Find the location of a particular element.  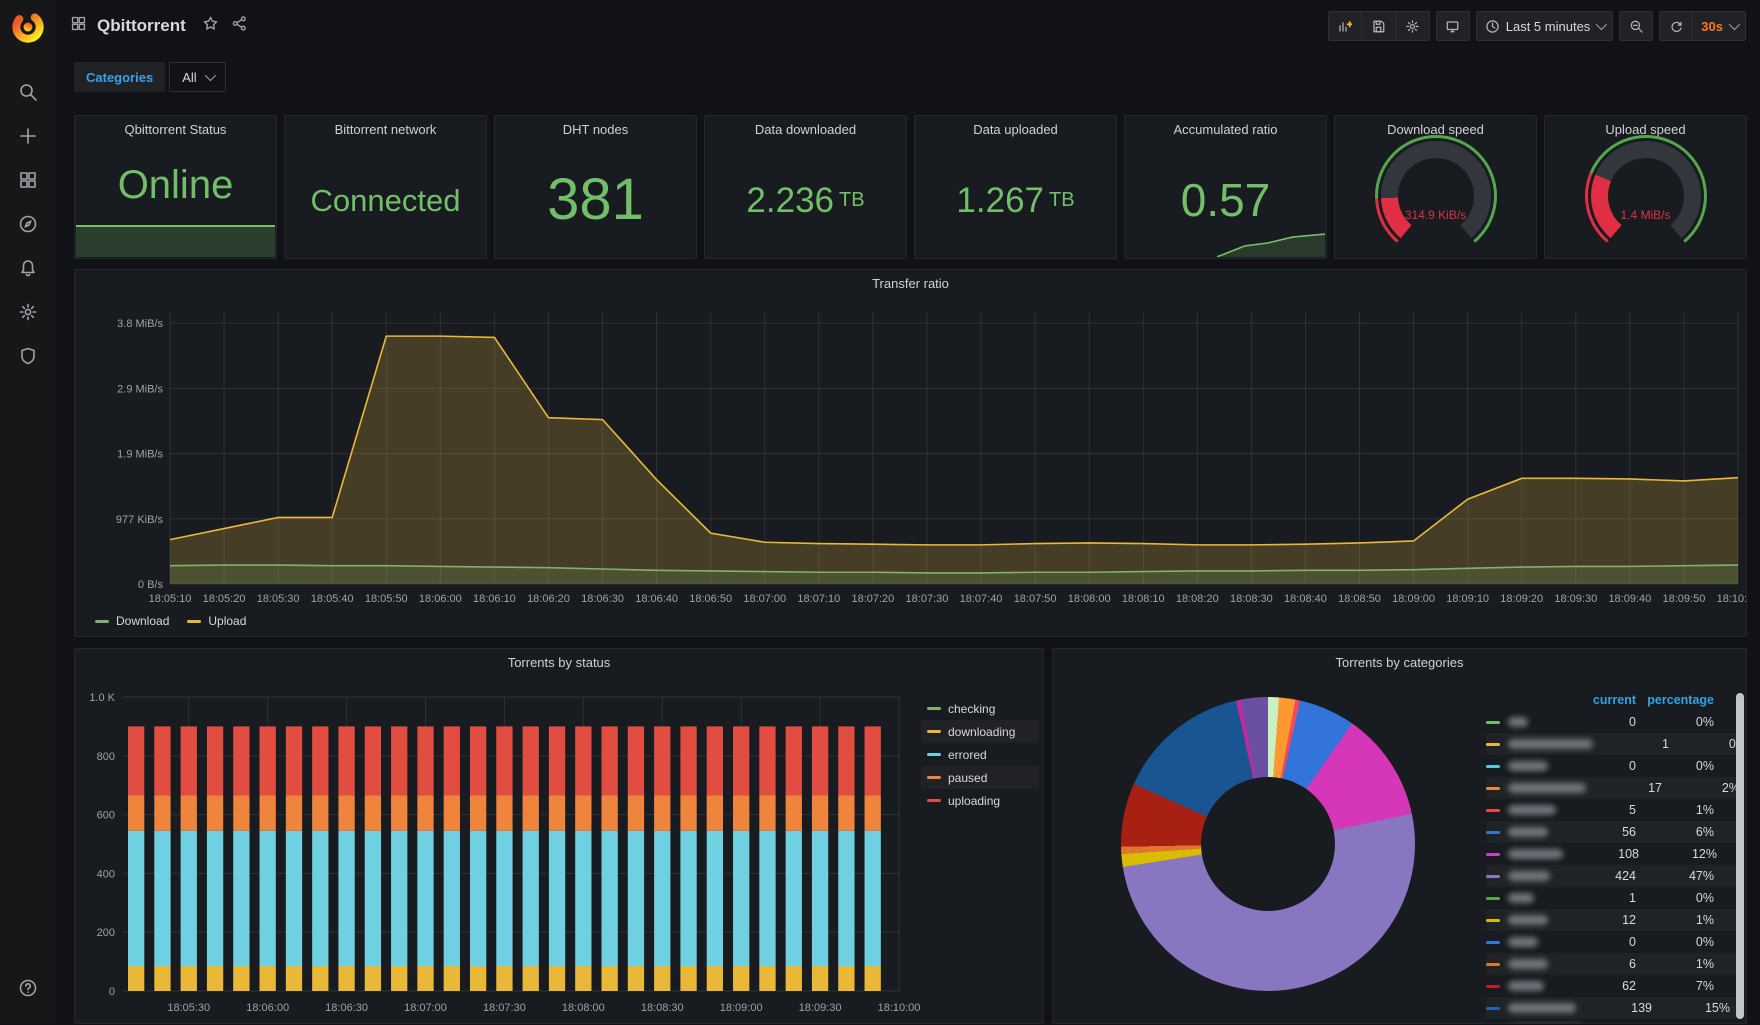

panel-title: Bittorrent network is located at coordinates (385, 129).